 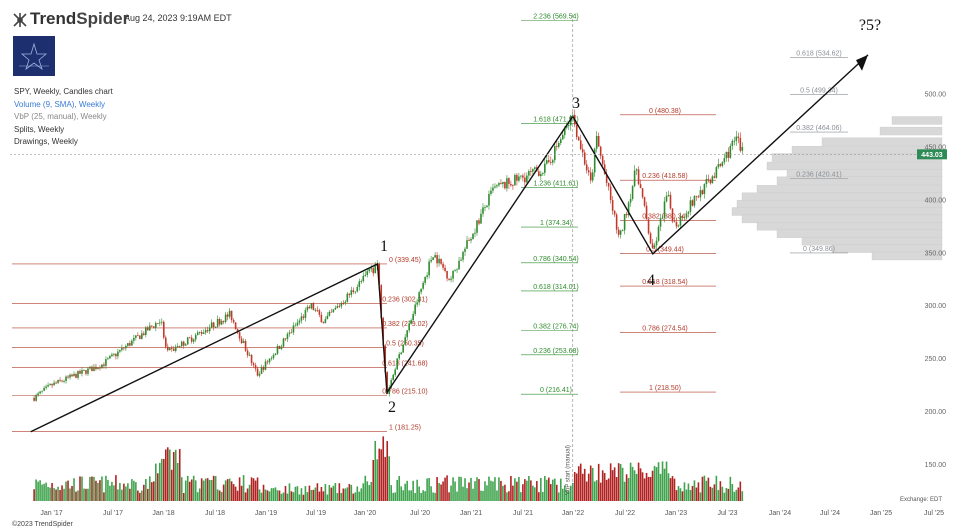 What do you see at coordinates (555, 184) in the screenshot?
I see `fib-level-label: 1.236 (411.61)` at bounding box center [555, 184].